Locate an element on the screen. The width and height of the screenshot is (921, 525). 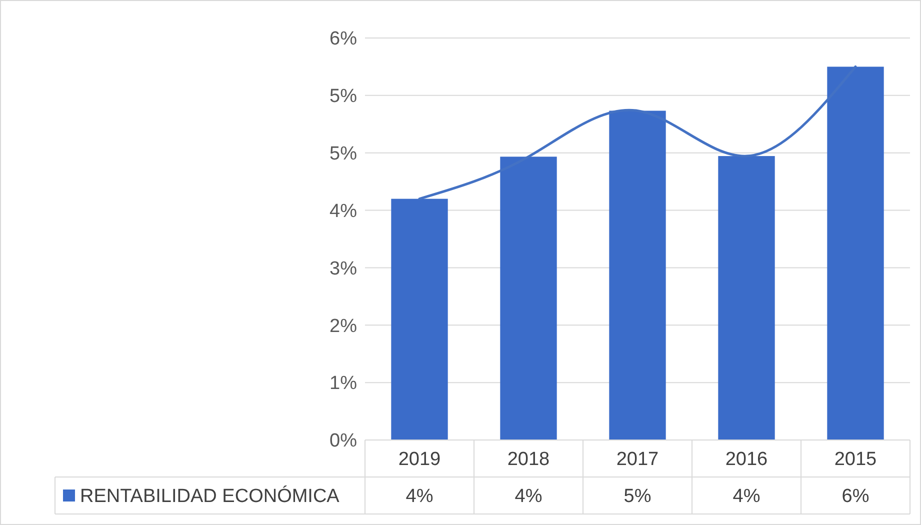
x-tick-label: 2016 is located at coordinates (746, 459).